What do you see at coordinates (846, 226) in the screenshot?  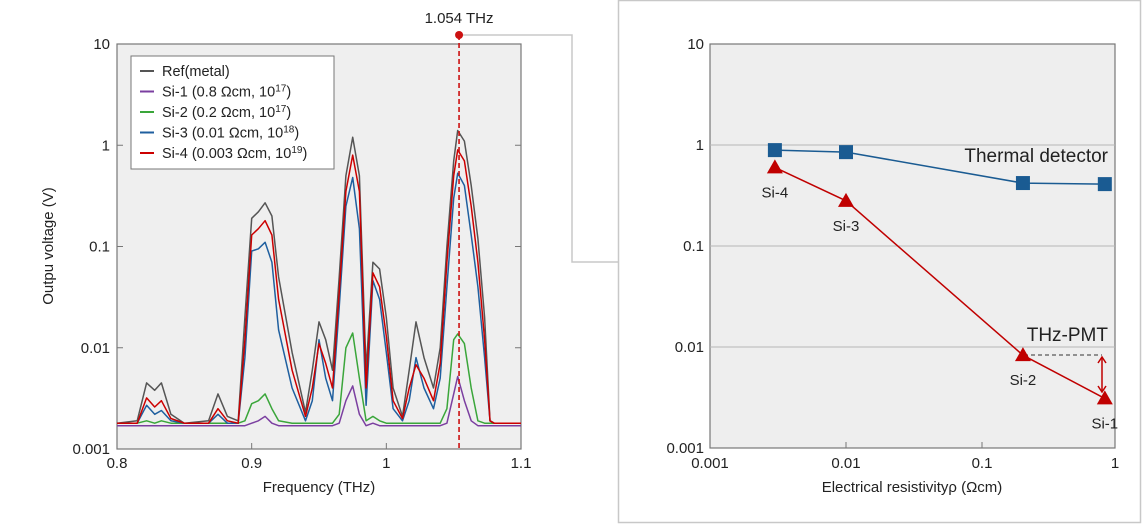 I see `point-label: Si-3` at bounding box center [846, 226].